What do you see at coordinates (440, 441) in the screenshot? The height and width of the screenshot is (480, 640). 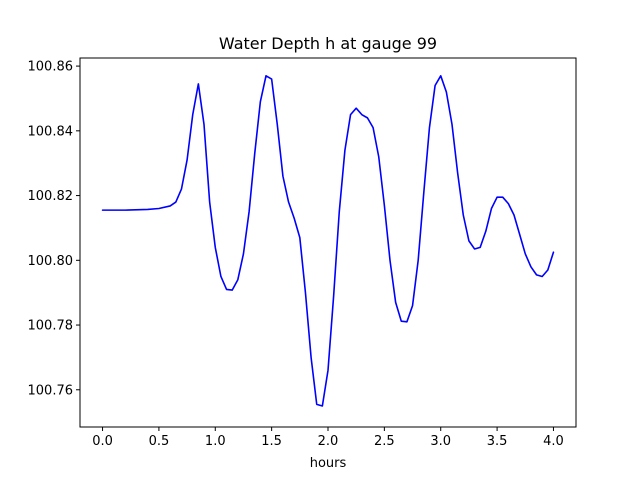 I see `x-tick-label: 3.0` at bounding box center [440, 441].